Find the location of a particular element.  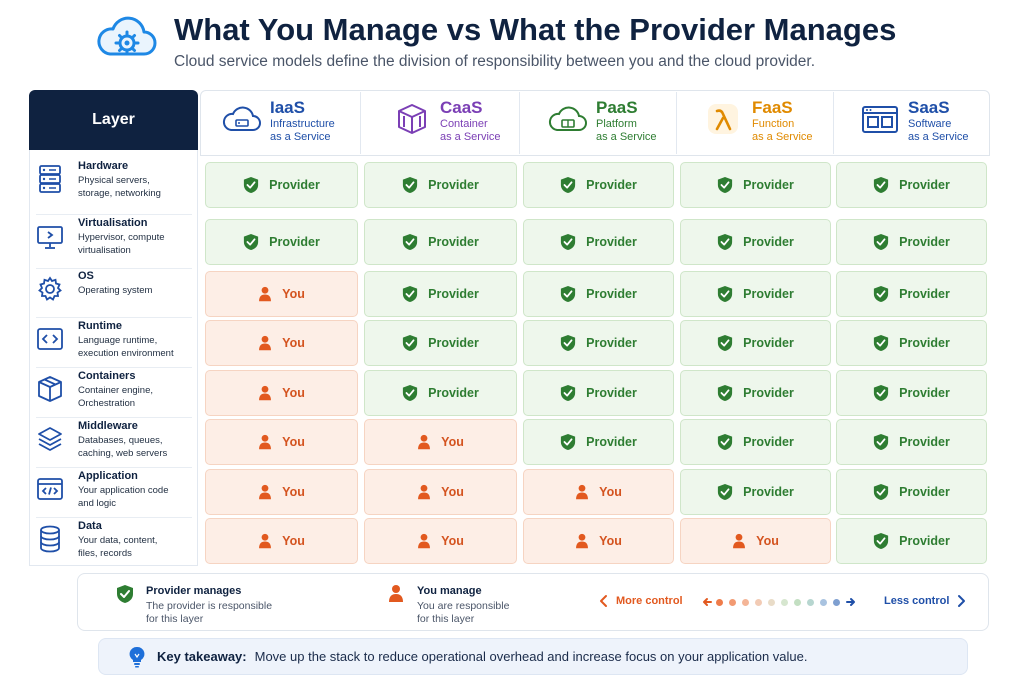

model-fullname: Function as a Service is located at coordinates (782, 130).